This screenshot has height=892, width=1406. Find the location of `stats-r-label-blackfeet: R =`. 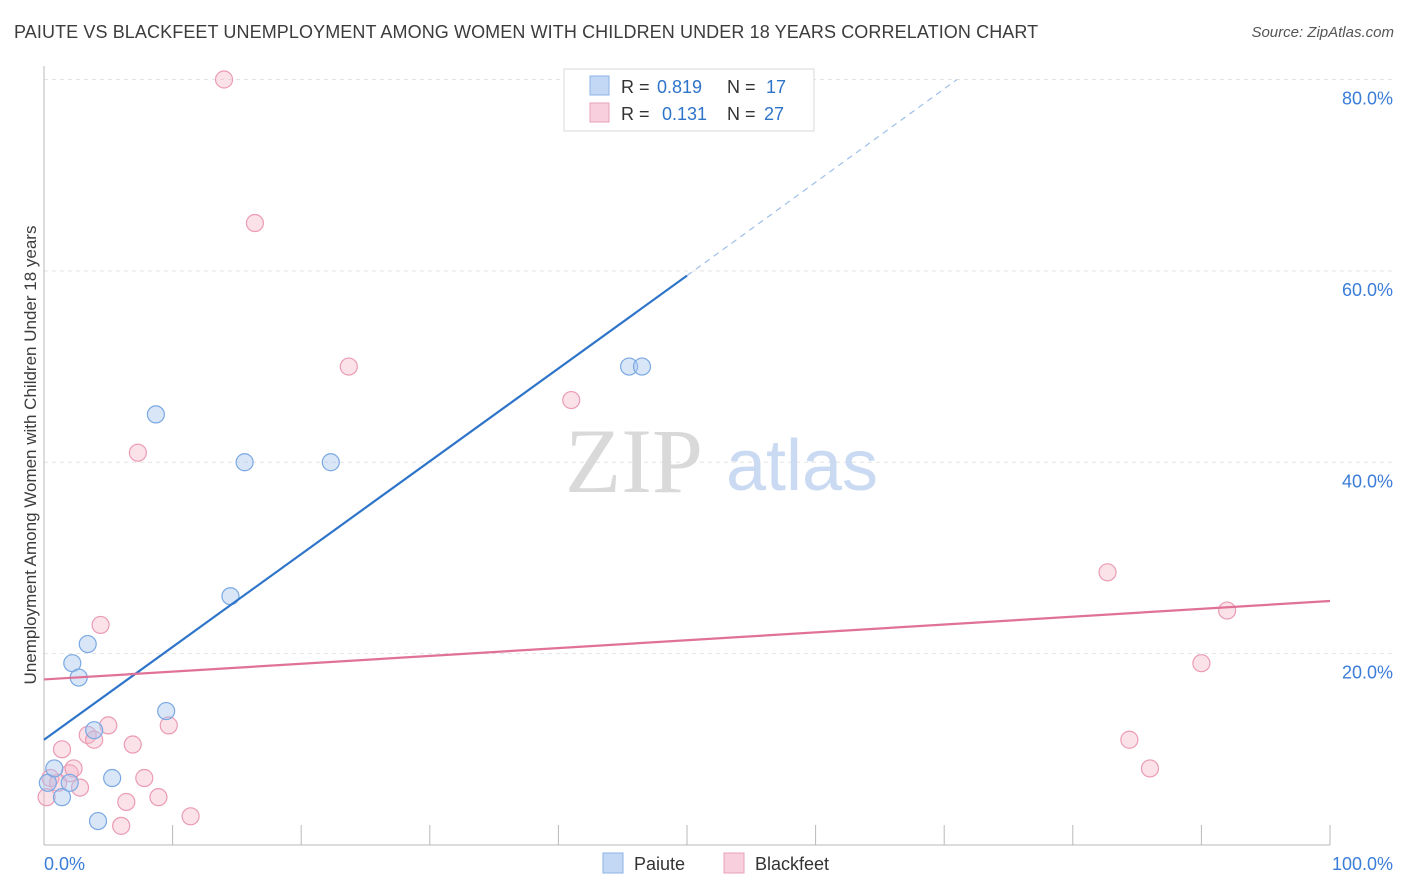

stats-r-label-blackfeet: R = is located at coordinates (635, 114).